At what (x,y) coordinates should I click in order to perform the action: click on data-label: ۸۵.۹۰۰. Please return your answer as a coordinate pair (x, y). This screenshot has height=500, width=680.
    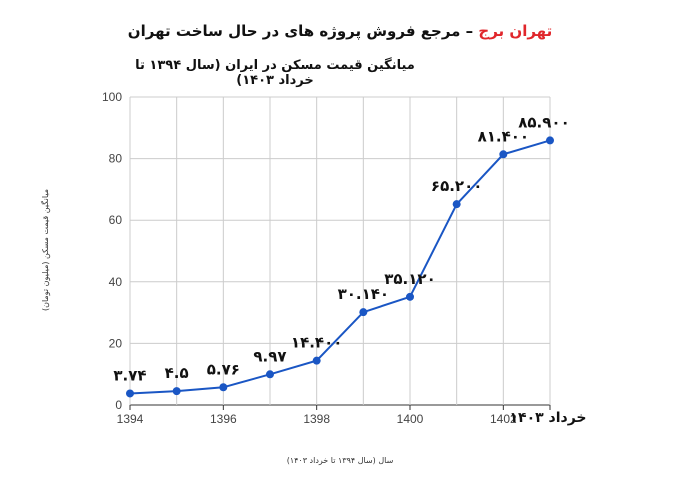
    Looking at the image, I should click on (543, 122).